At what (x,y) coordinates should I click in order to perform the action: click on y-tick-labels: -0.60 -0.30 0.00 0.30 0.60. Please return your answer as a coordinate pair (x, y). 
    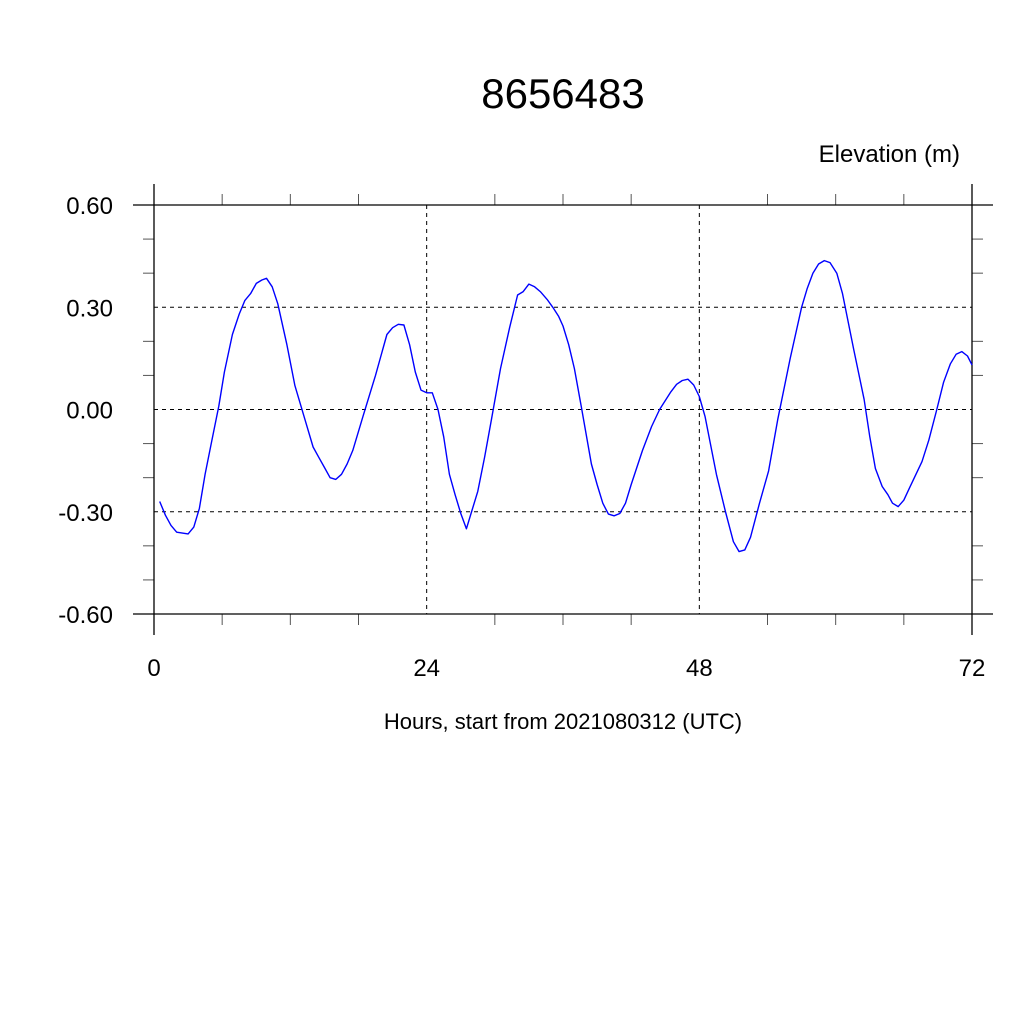
    Looking at the image, I should click on (85, 411).